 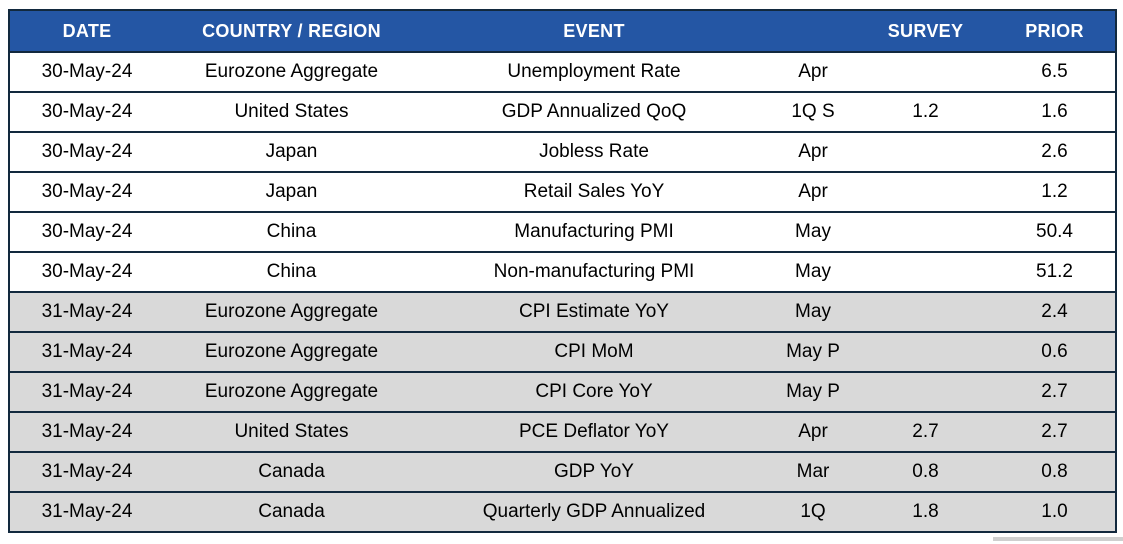 I want to click on cell-prior: 50.4, so click(x=1055, y=231).